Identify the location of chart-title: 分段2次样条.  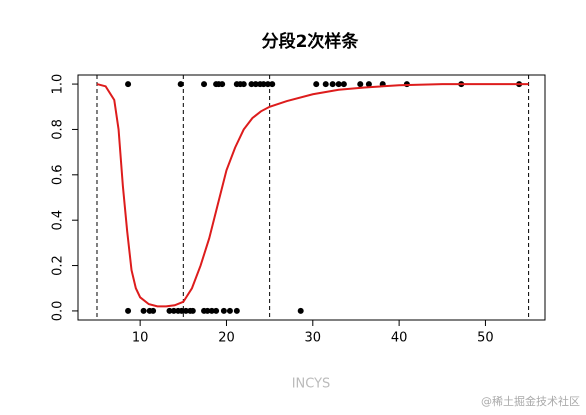
(311, 41).